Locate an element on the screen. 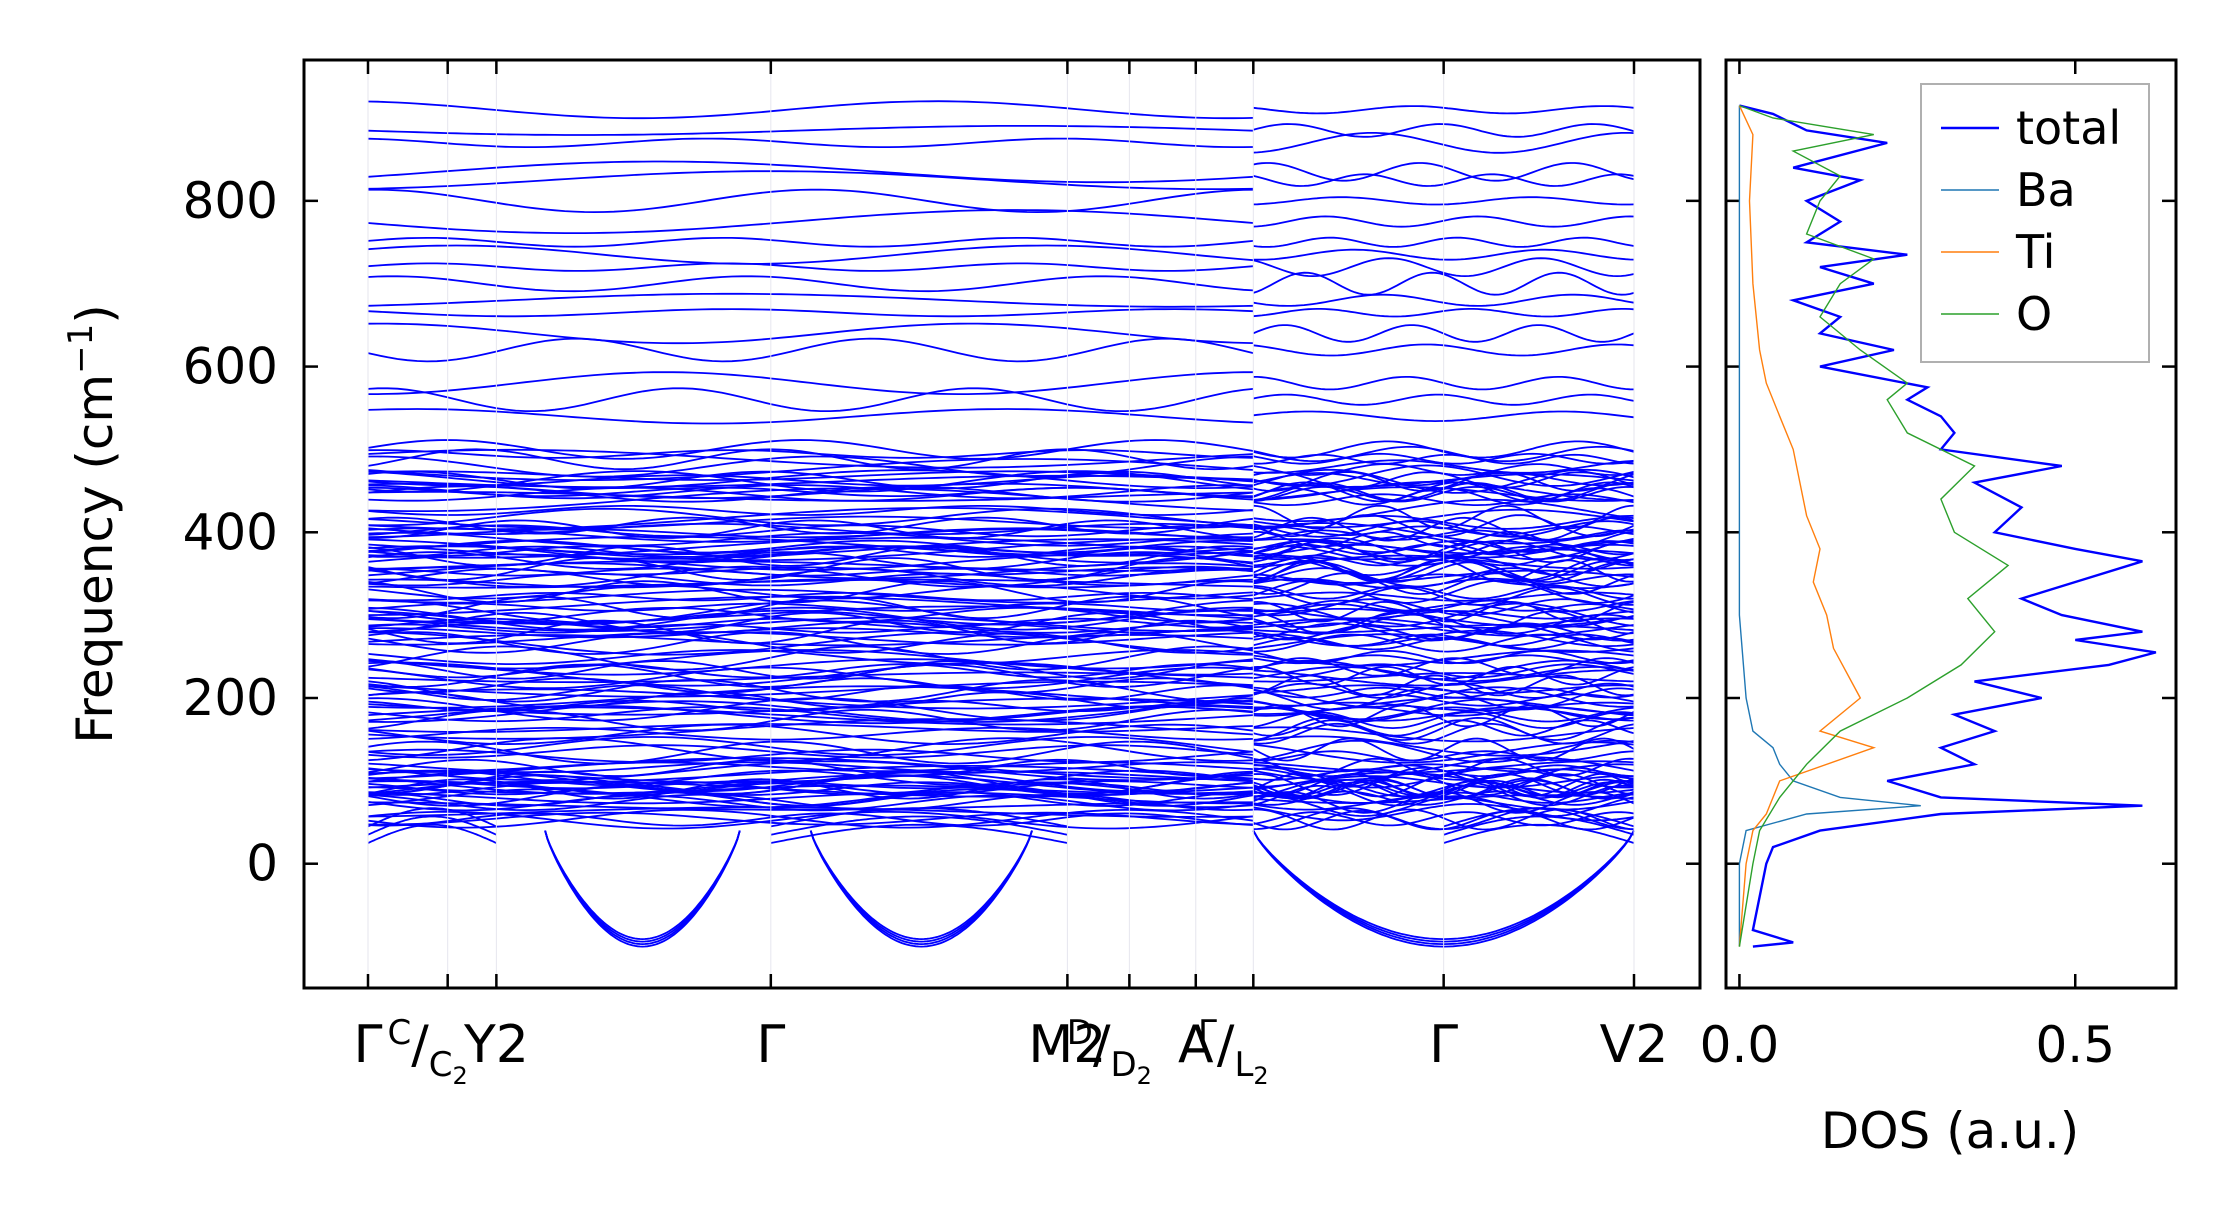 The width and height of the screenshot is (2222, 1220). dos-legend: total Ba Ti O is located at coordinates (2035, 223).